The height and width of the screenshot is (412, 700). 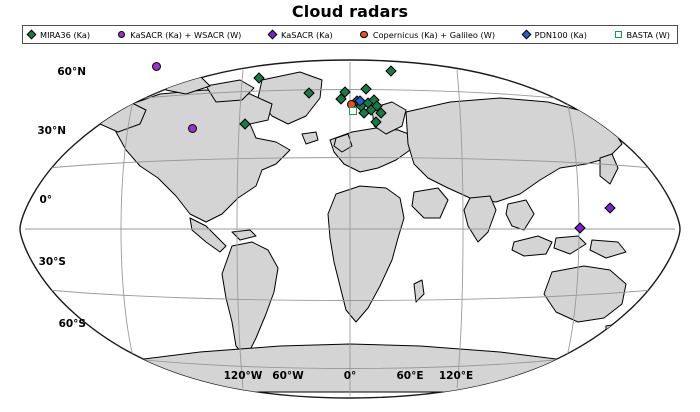 What do you see at coordinates (243, 376) in the screenshot?
I see `lon-tick-label: 120°W` at bounding box center [243, 376].